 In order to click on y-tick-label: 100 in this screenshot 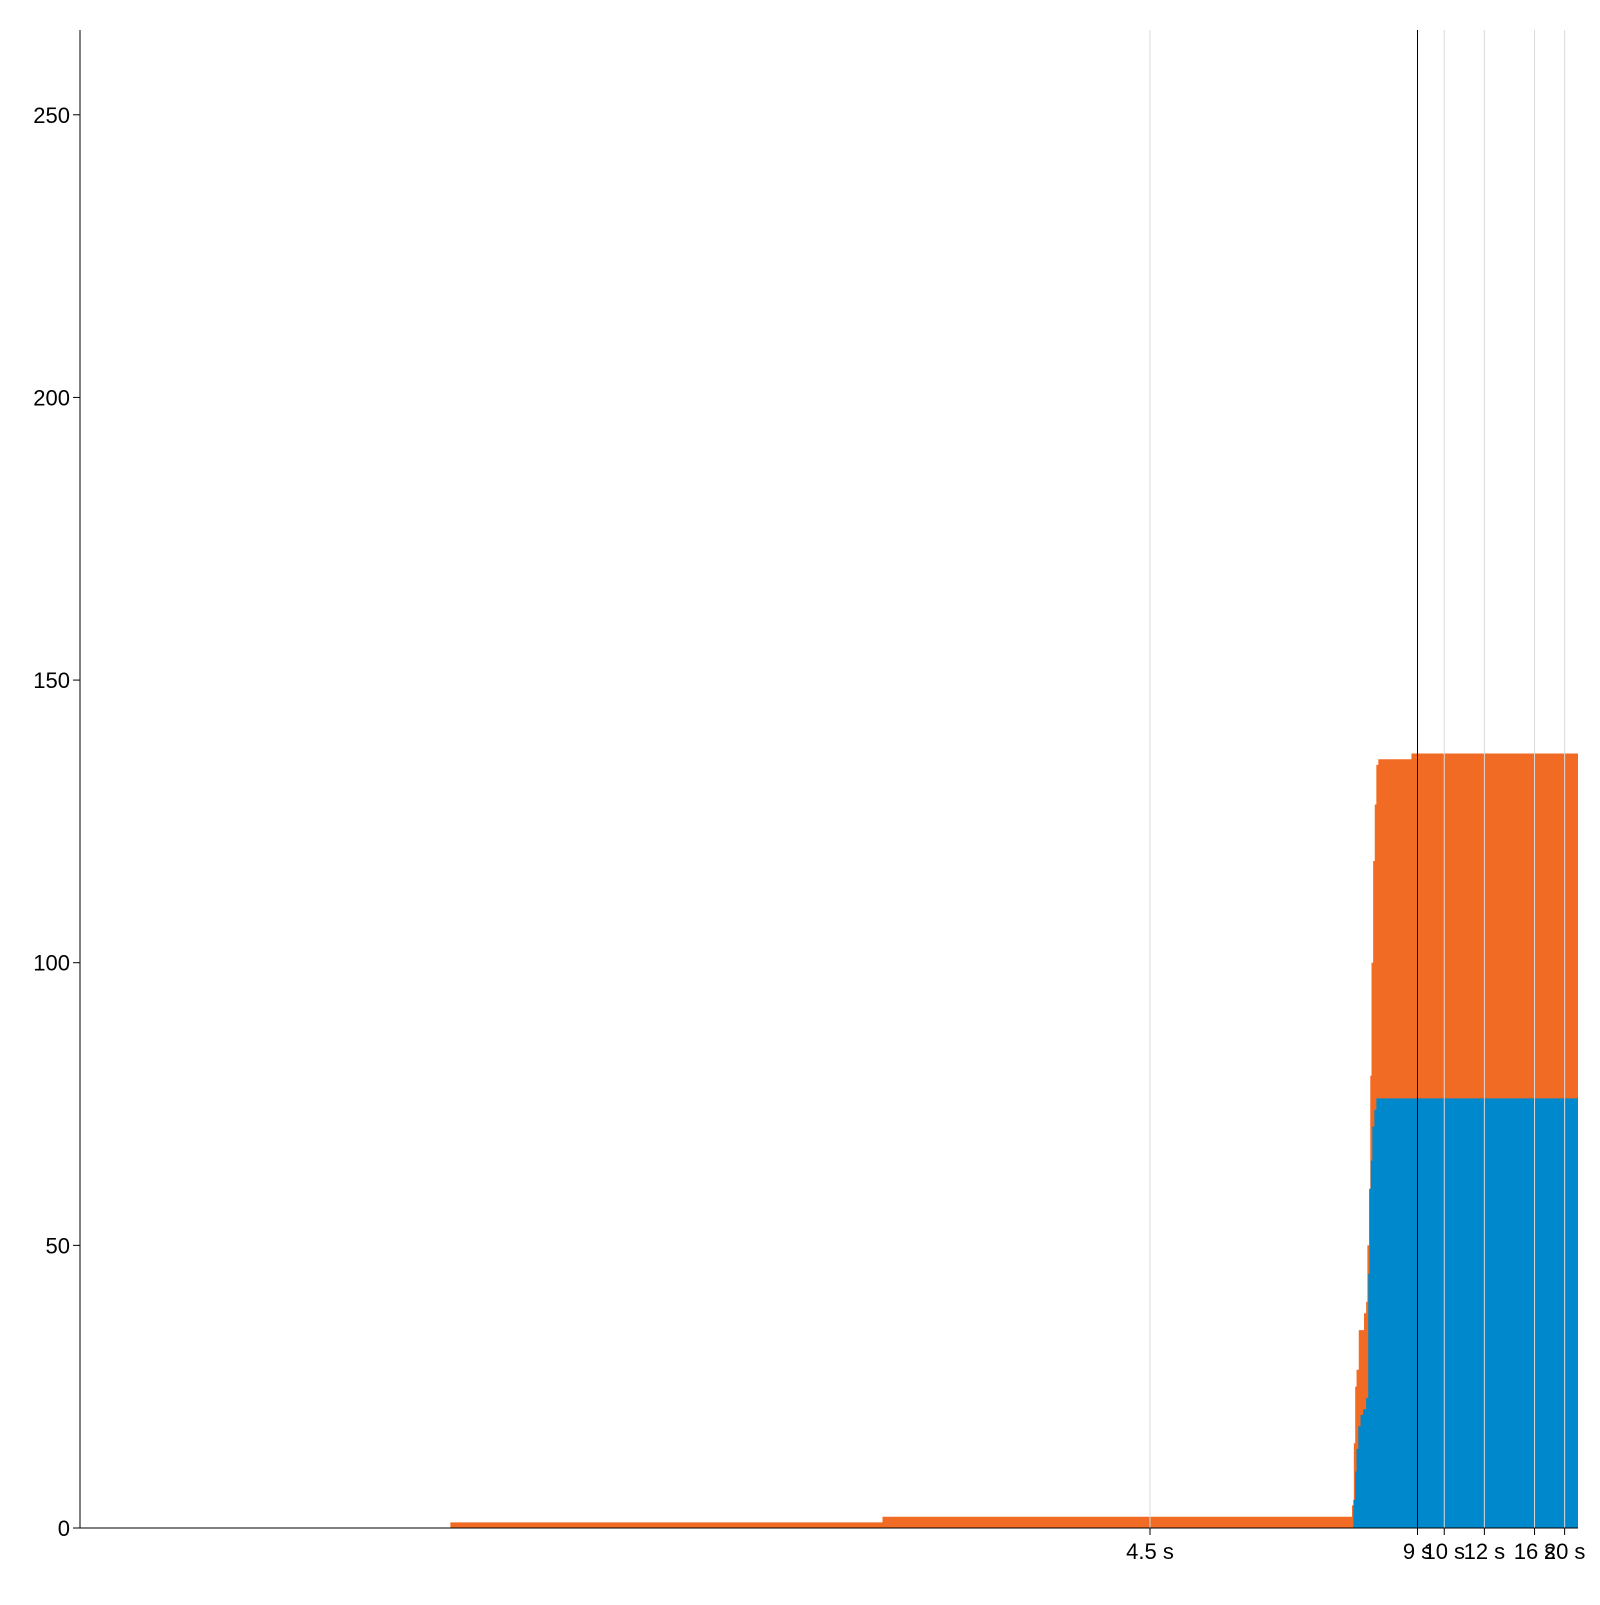, I will do `click(51, 963)`.